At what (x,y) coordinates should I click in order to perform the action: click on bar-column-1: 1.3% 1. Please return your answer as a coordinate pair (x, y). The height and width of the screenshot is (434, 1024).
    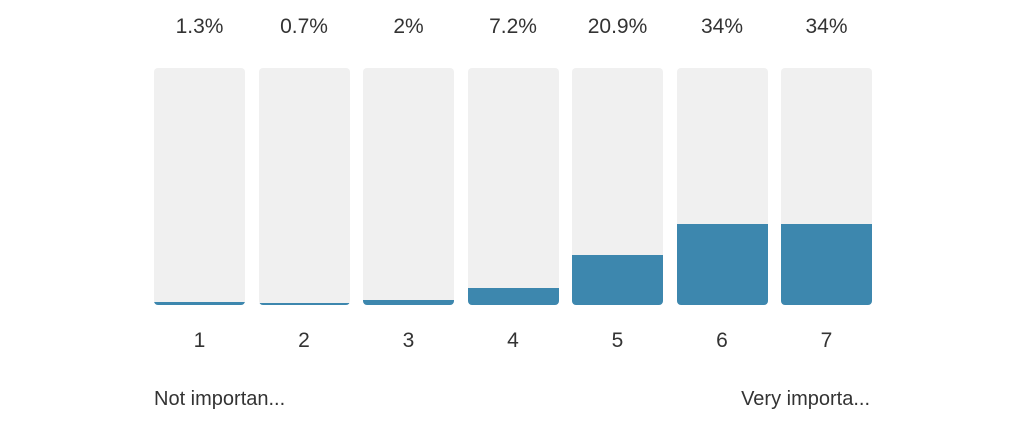
    Looking at the image, I should click on (199, 217).